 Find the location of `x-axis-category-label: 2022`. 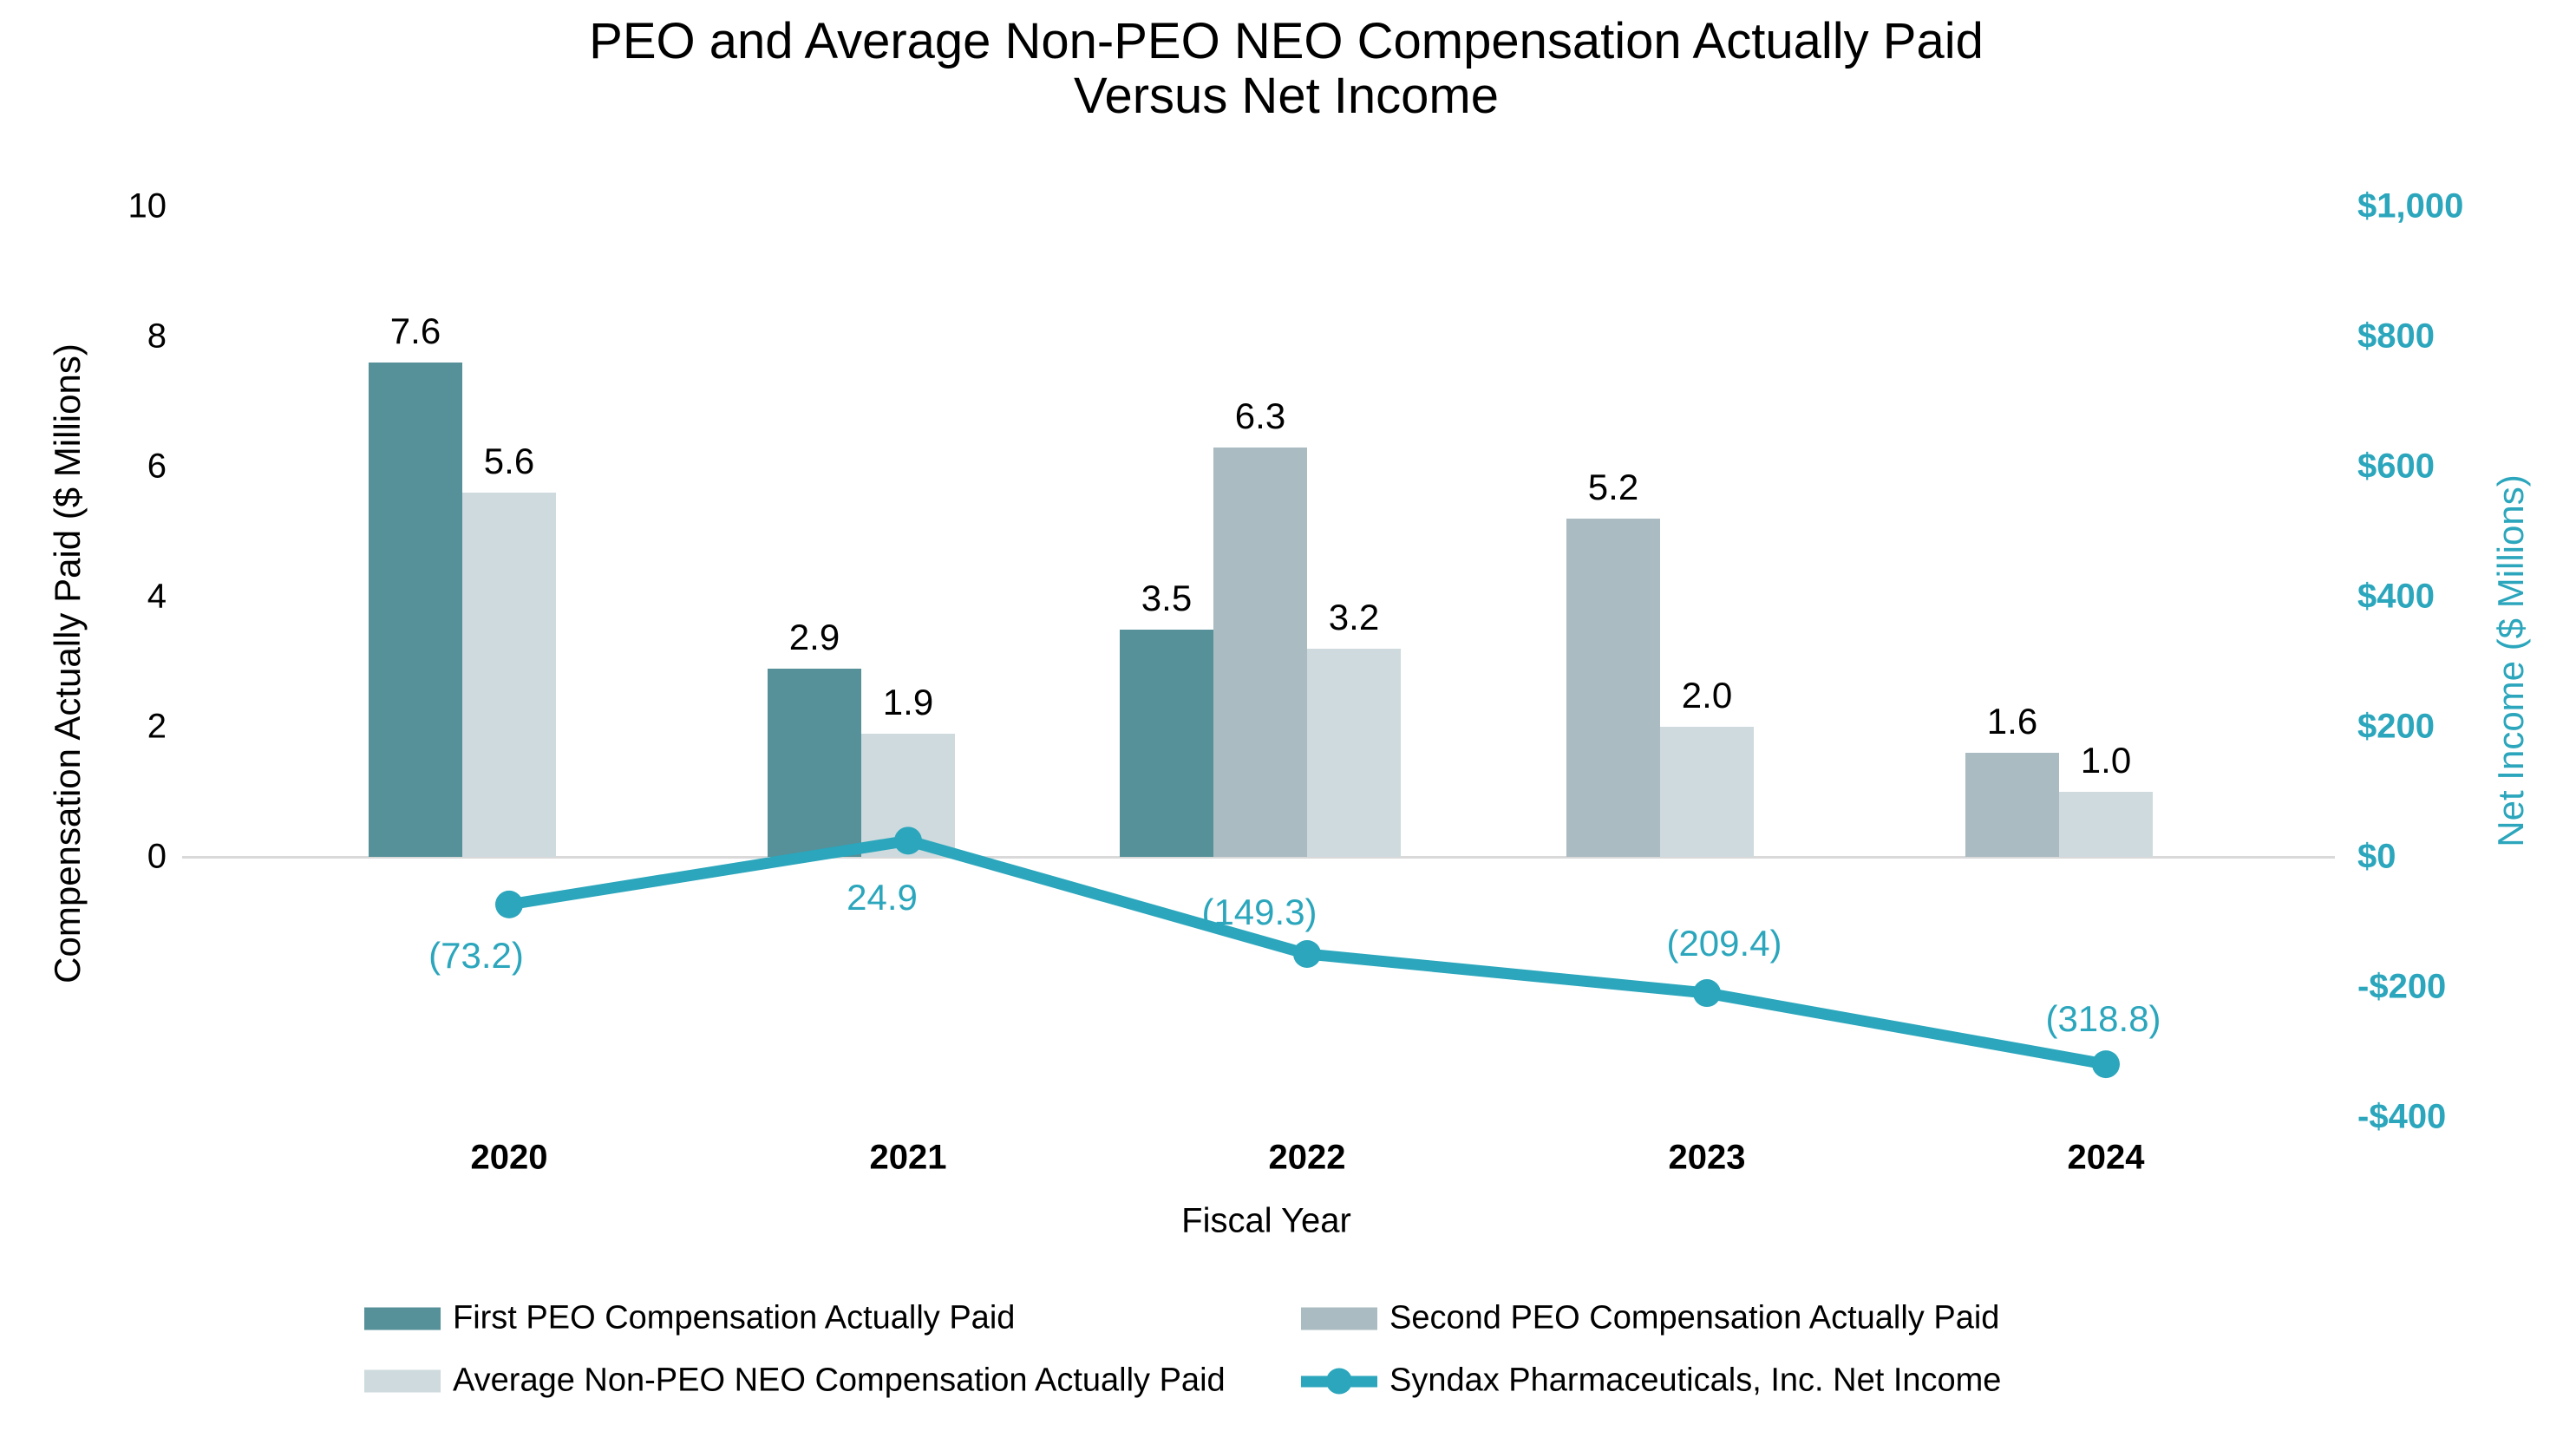

x-axis-category-label: 2022 is located at coordinates (1307, 1157).